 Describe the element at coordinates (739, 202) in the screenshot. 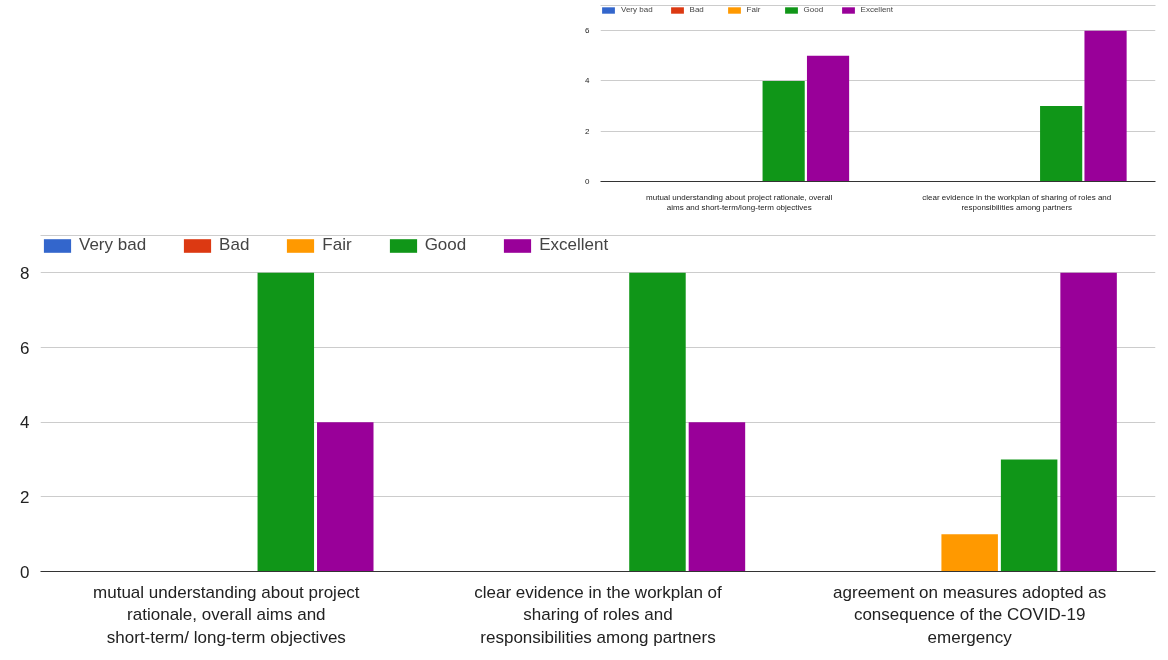

I see `x-tick-label: mutual understanding about project rationale, overall aims and short-term/long-term objectives` at that location.